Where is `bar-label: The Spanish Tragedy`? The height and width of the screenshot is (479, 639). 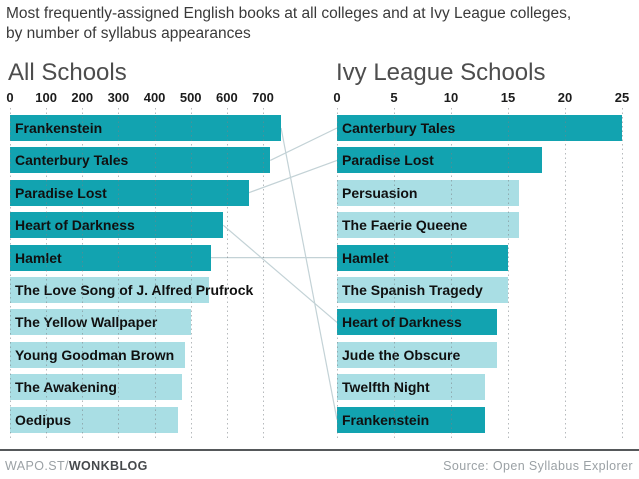 bar-label: The Spanish Tragedy is located at coordinates (412, 290).